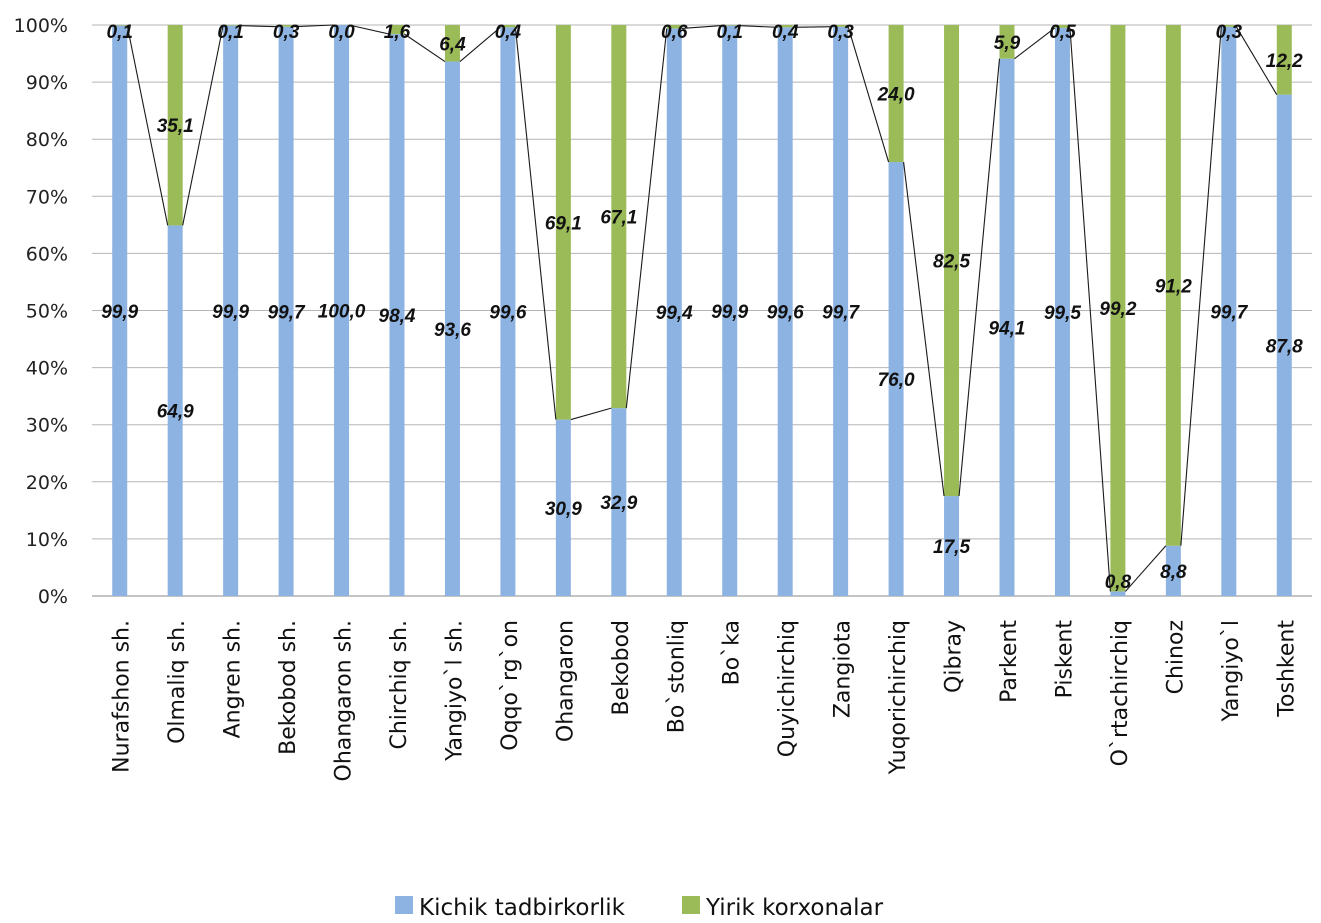  I want to click on data-label-small-business: 93,6, so click(452, 330).